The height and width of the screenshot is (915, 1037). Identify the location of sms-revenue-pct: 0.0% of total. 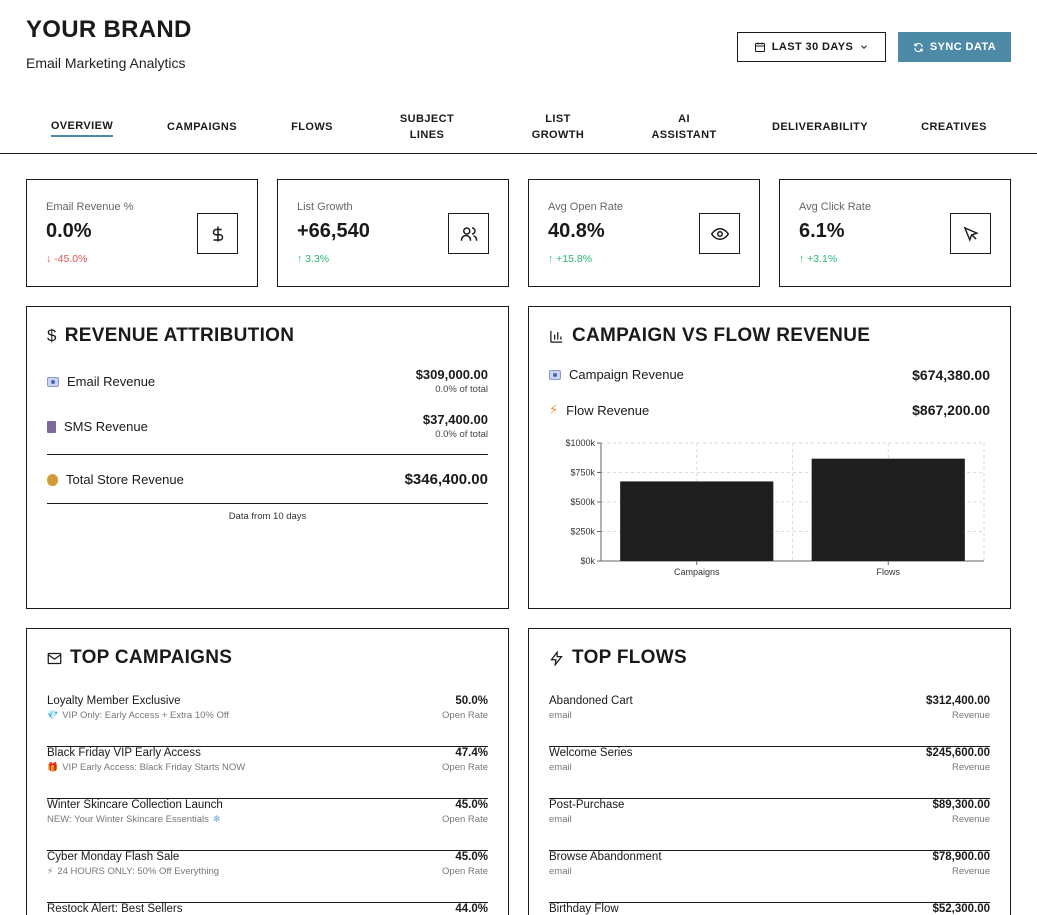
(461, 434).